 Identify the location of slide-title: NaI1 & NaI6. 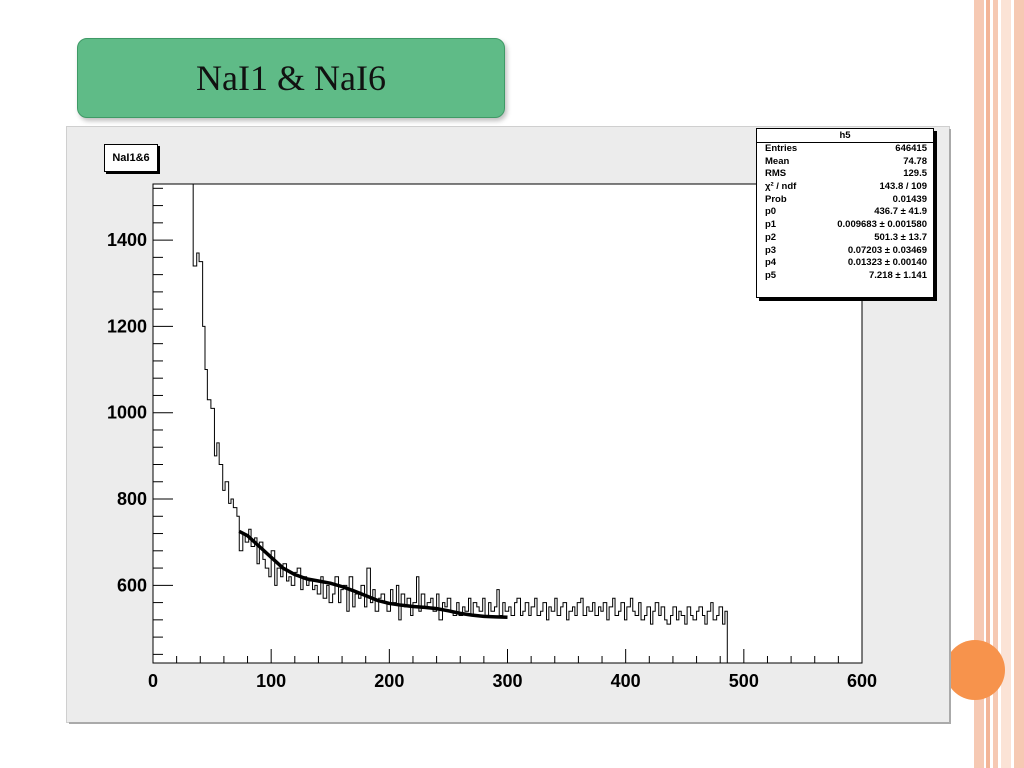
(291, 78).